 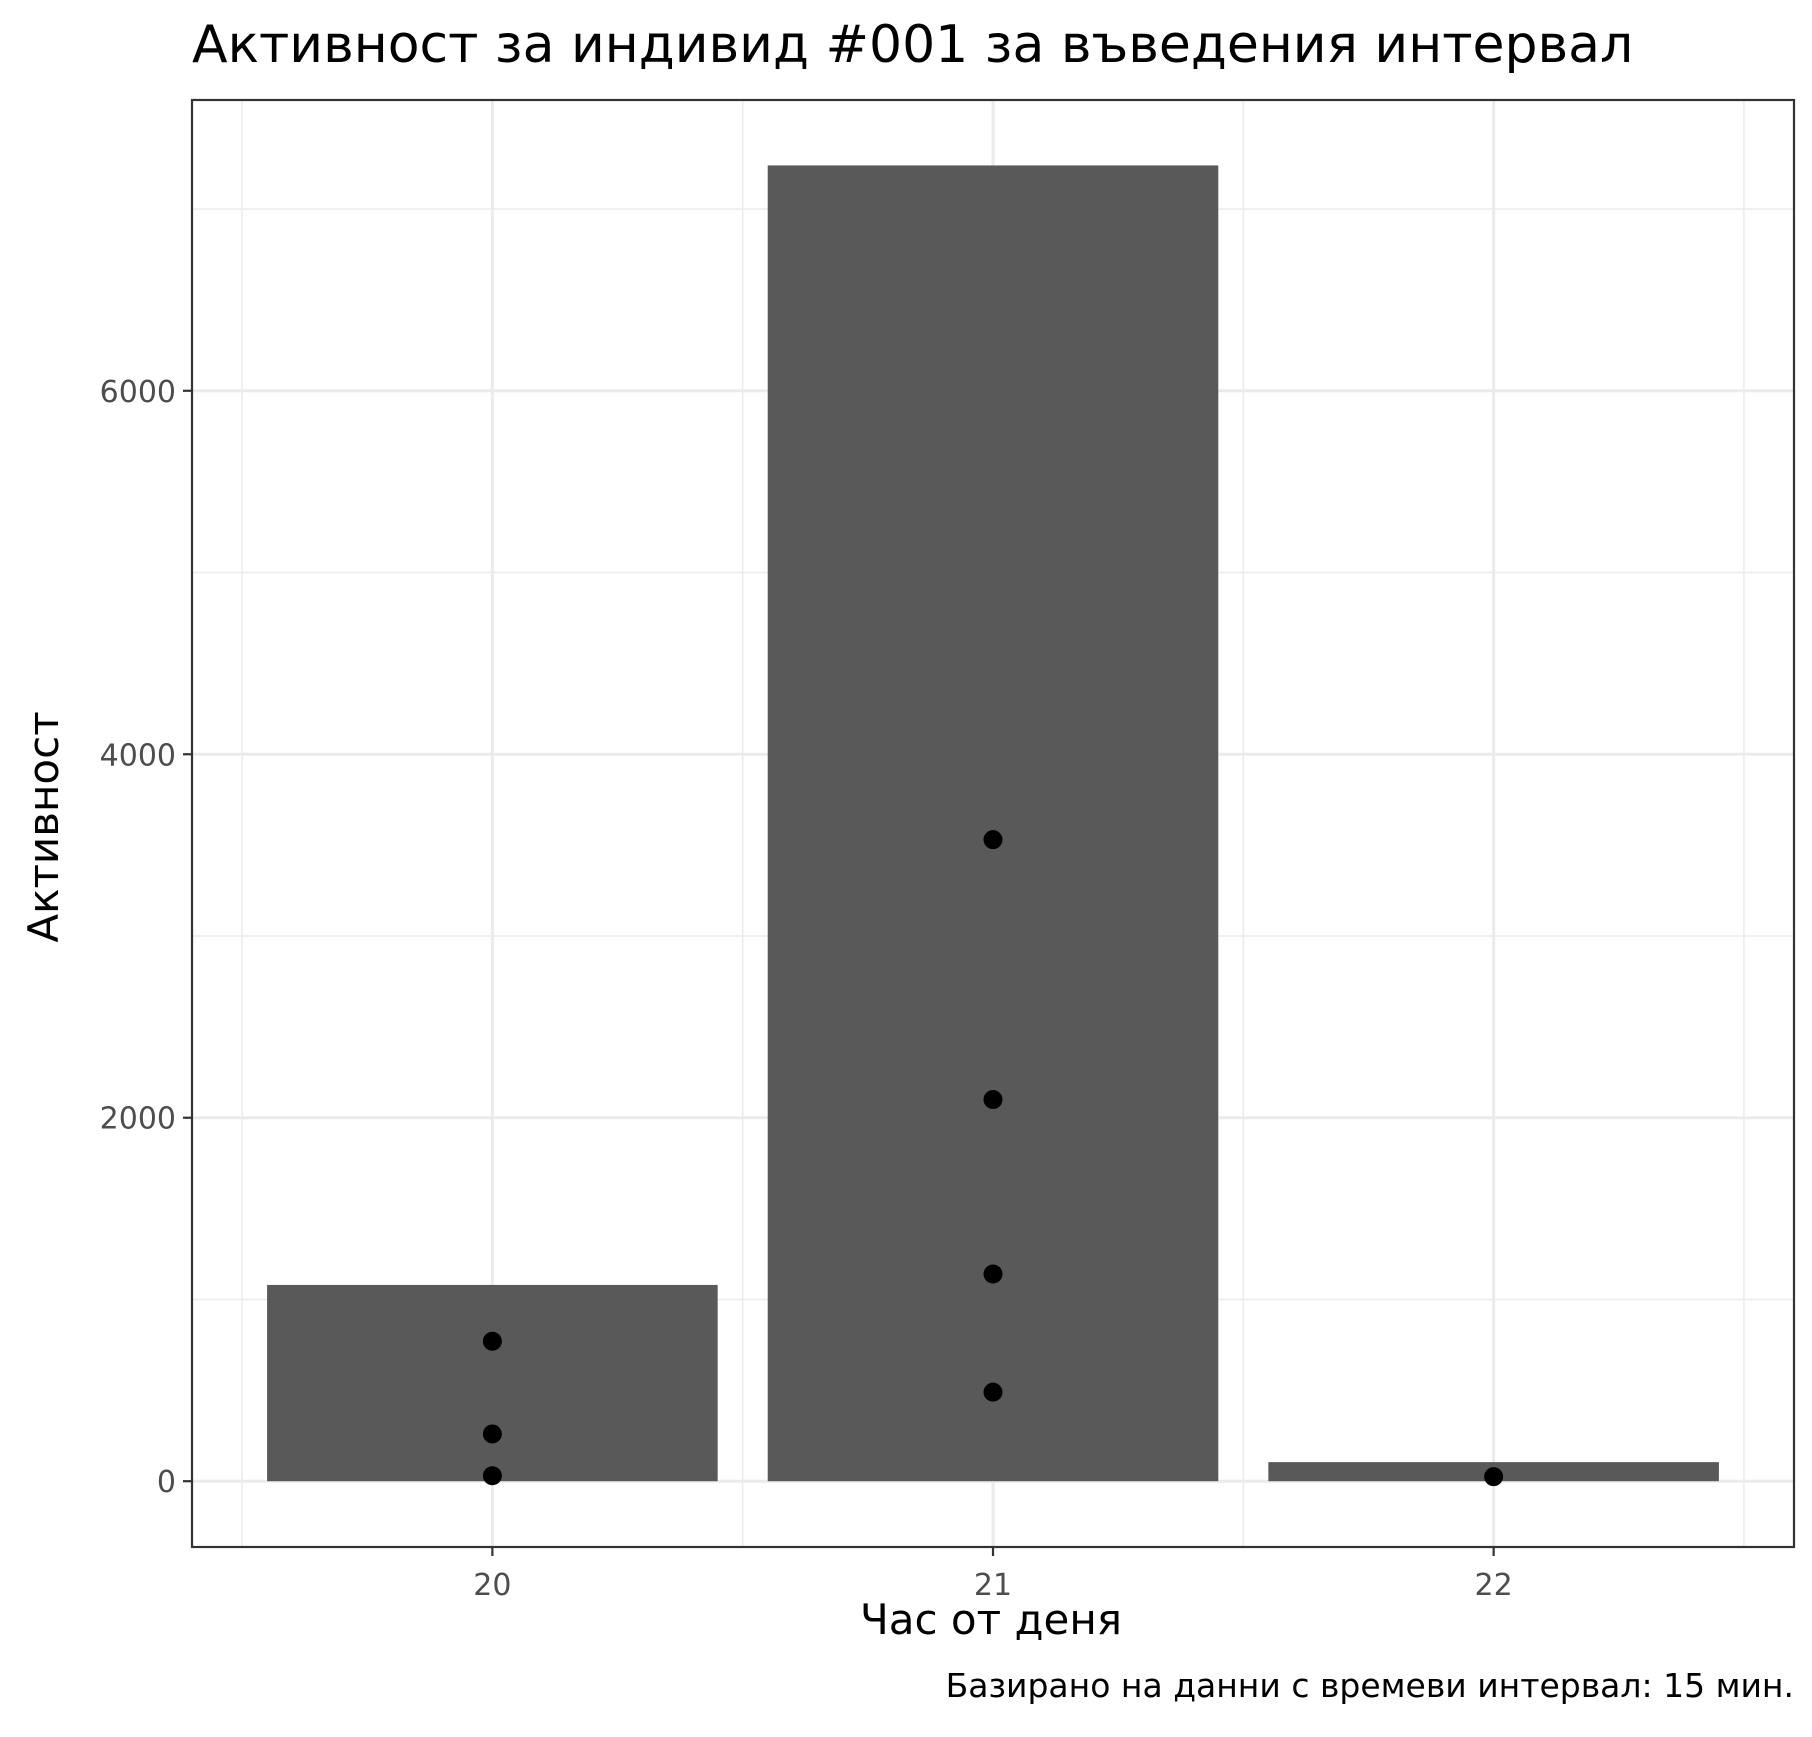 What do you see at coordinates (43, 826) in the screenshot?
I see `y-axis-title: Активност` at bounding box center [43, 826].